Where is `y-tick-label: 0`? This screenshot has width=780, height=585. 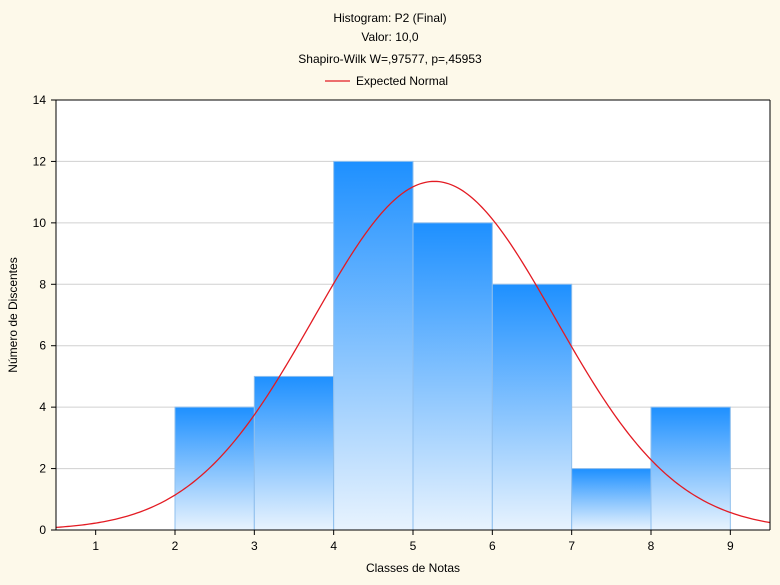
y-tick-label: 0 is located at coordinates (42, 530).